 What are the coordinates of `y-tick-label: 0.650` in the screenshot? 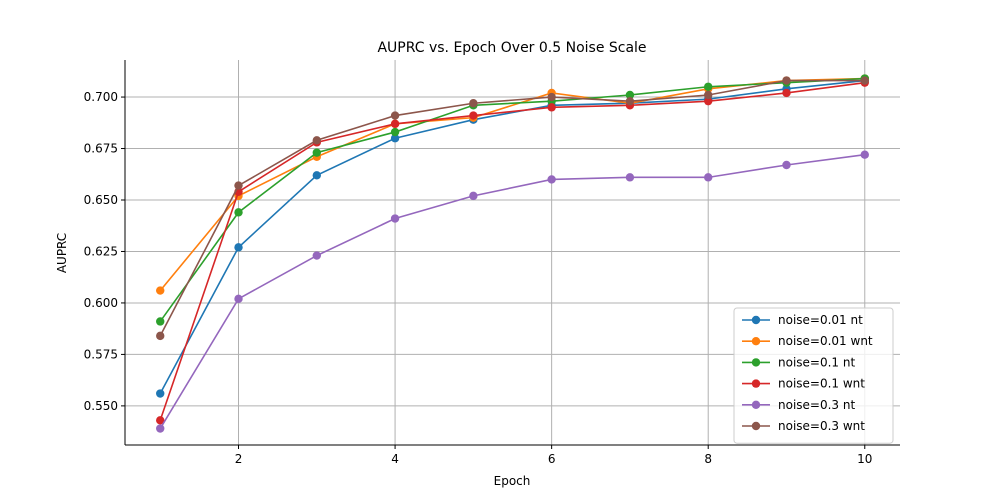 It's located at (101, 200).